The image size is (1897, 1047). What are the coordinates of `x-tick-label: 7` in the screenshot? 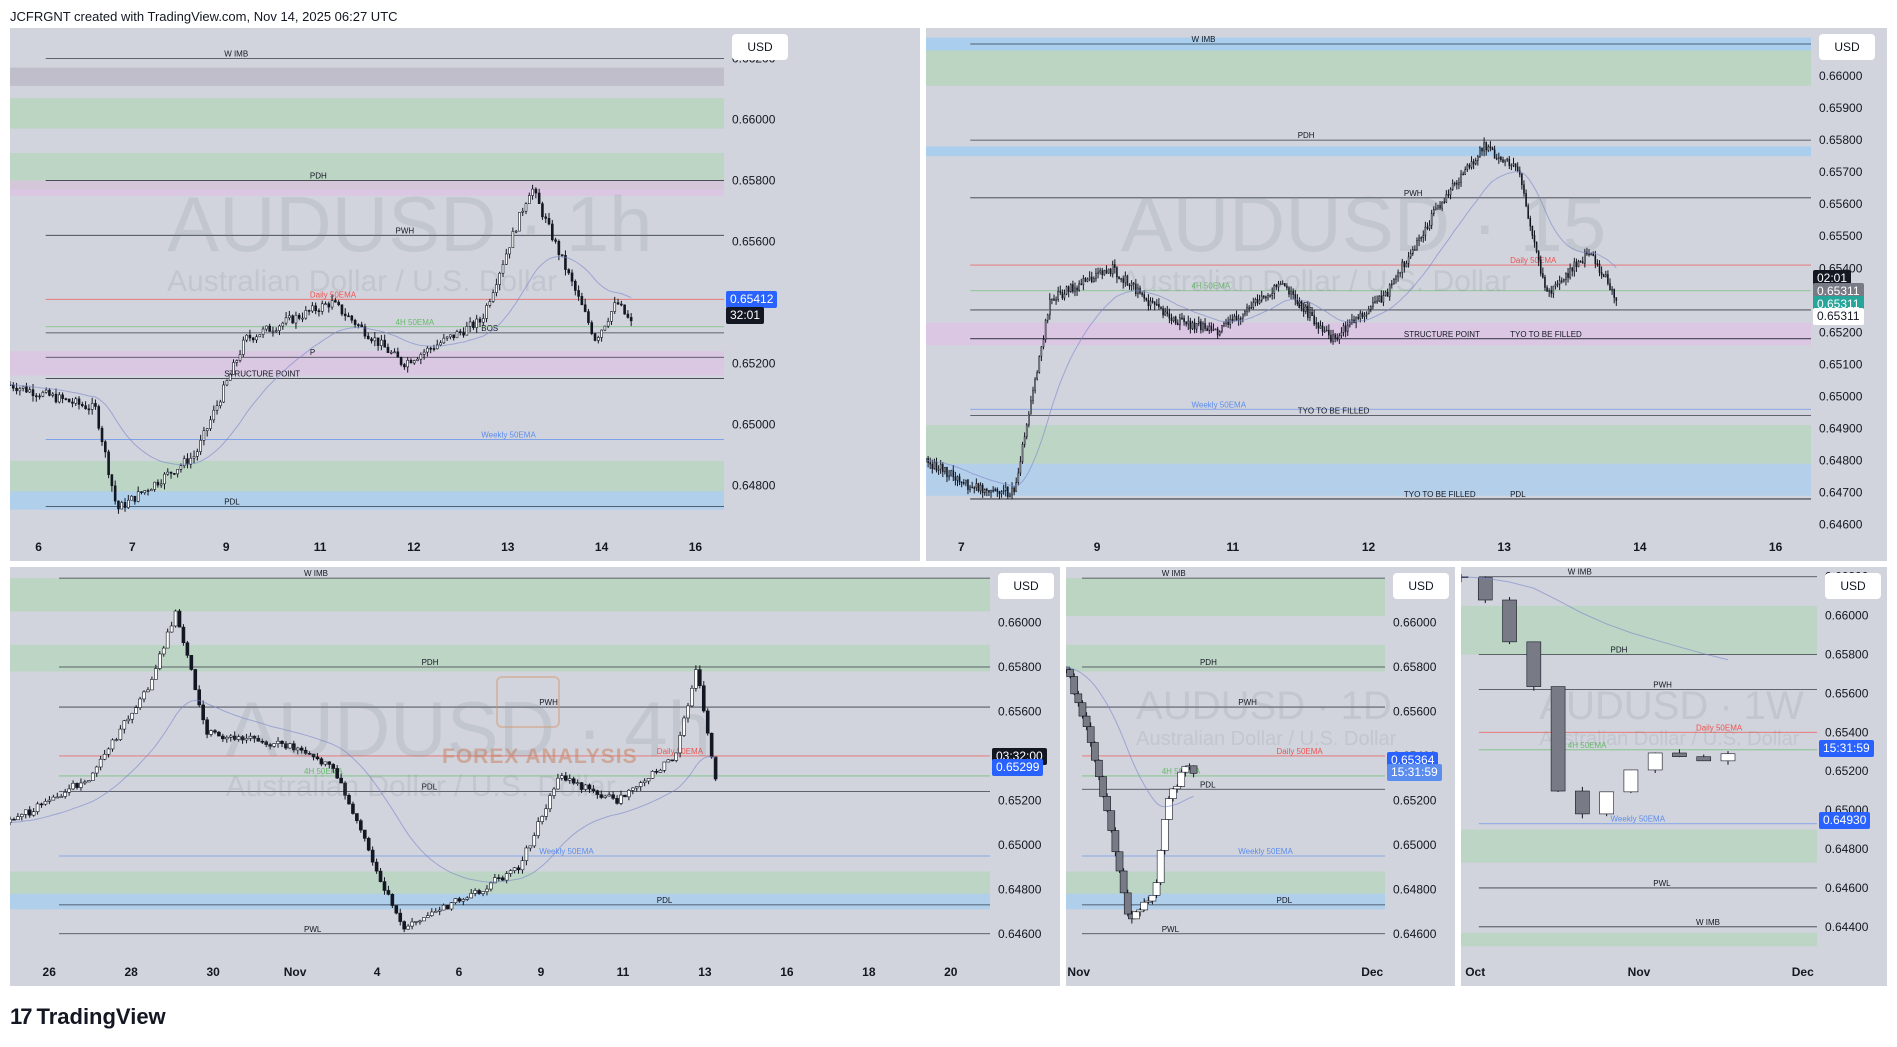 It's located at (961, 547).